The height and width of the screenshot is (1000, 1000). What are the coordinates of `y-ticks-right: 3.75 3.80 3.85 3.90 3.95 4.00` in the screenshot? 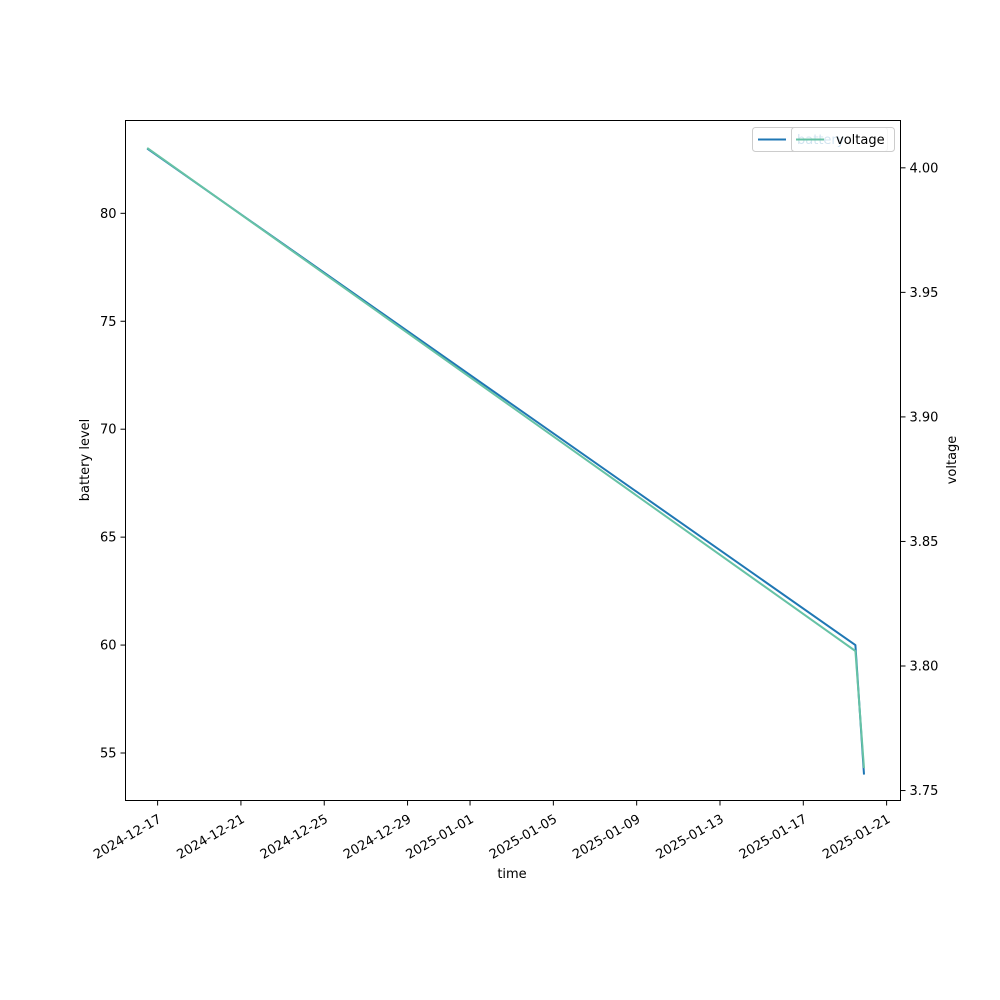 It's located at (919, 480).